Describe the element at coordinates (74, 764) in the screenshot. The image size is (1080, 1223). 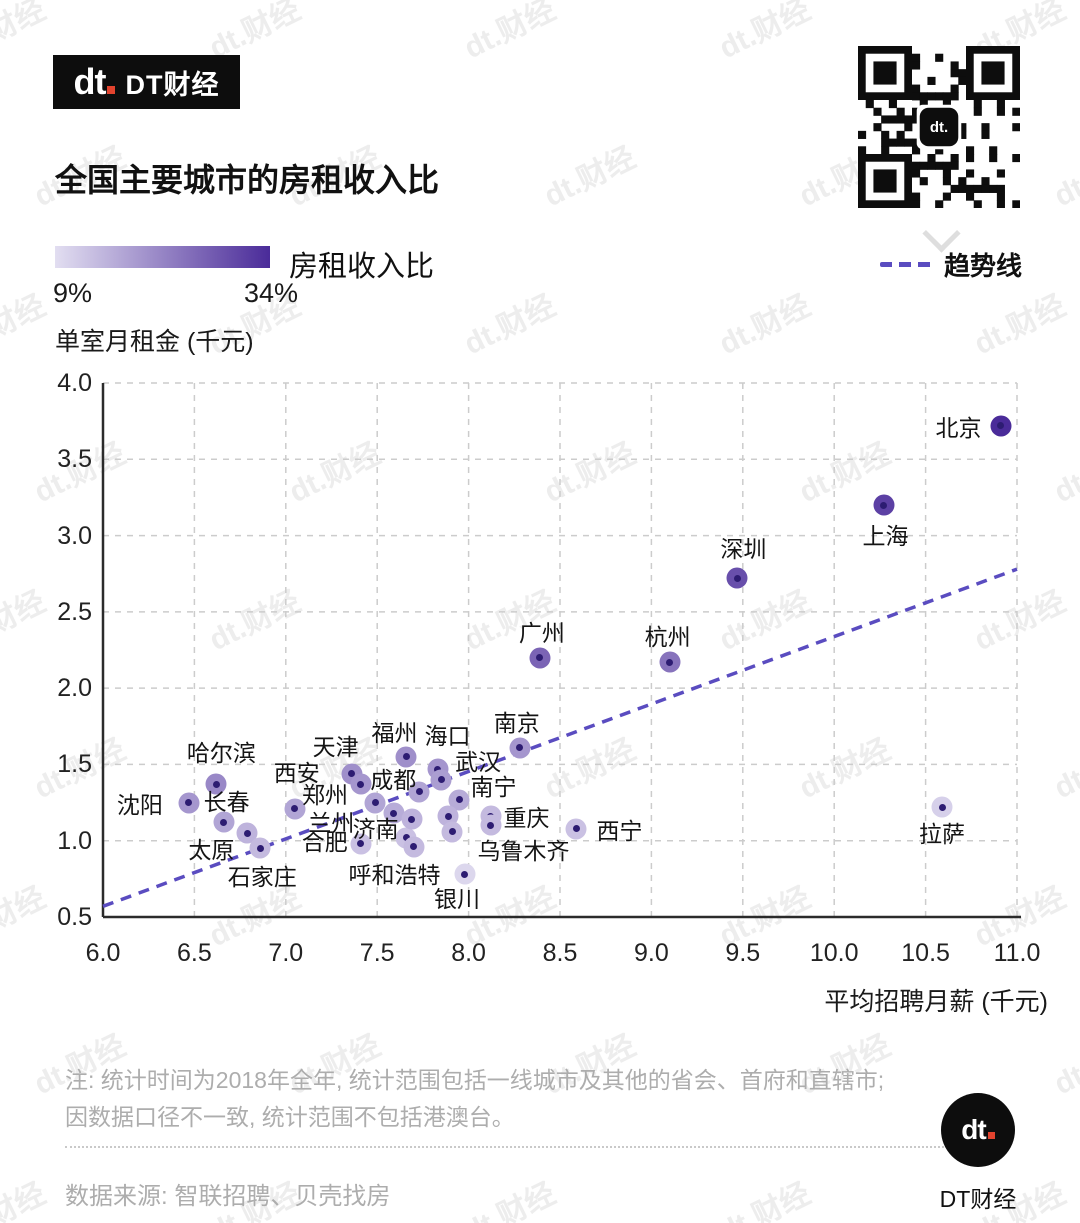
I see `y-tick-label: 1.5` at that location.